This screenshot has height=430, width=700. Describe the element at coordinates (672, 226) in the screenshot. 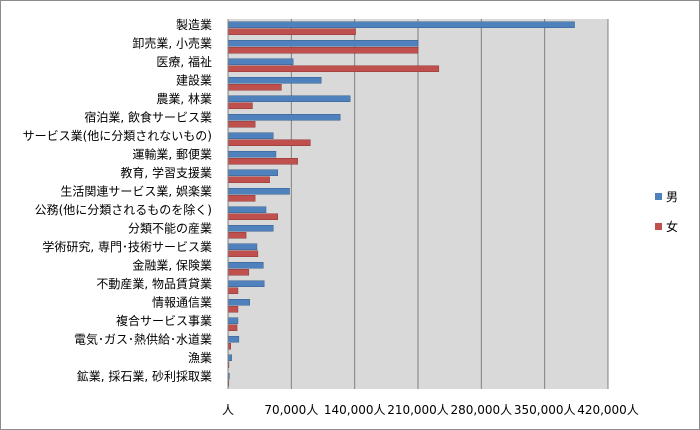

I see `legend-label-female: 女` at that location.